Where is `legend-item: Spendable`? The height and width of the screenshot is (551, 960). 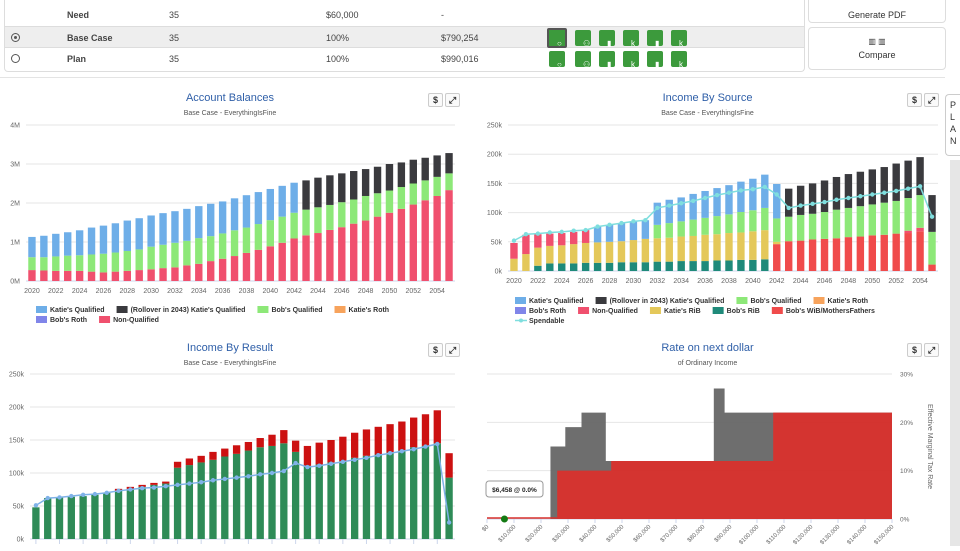
legend-item: Spendable is located at coordinates (540, 321).